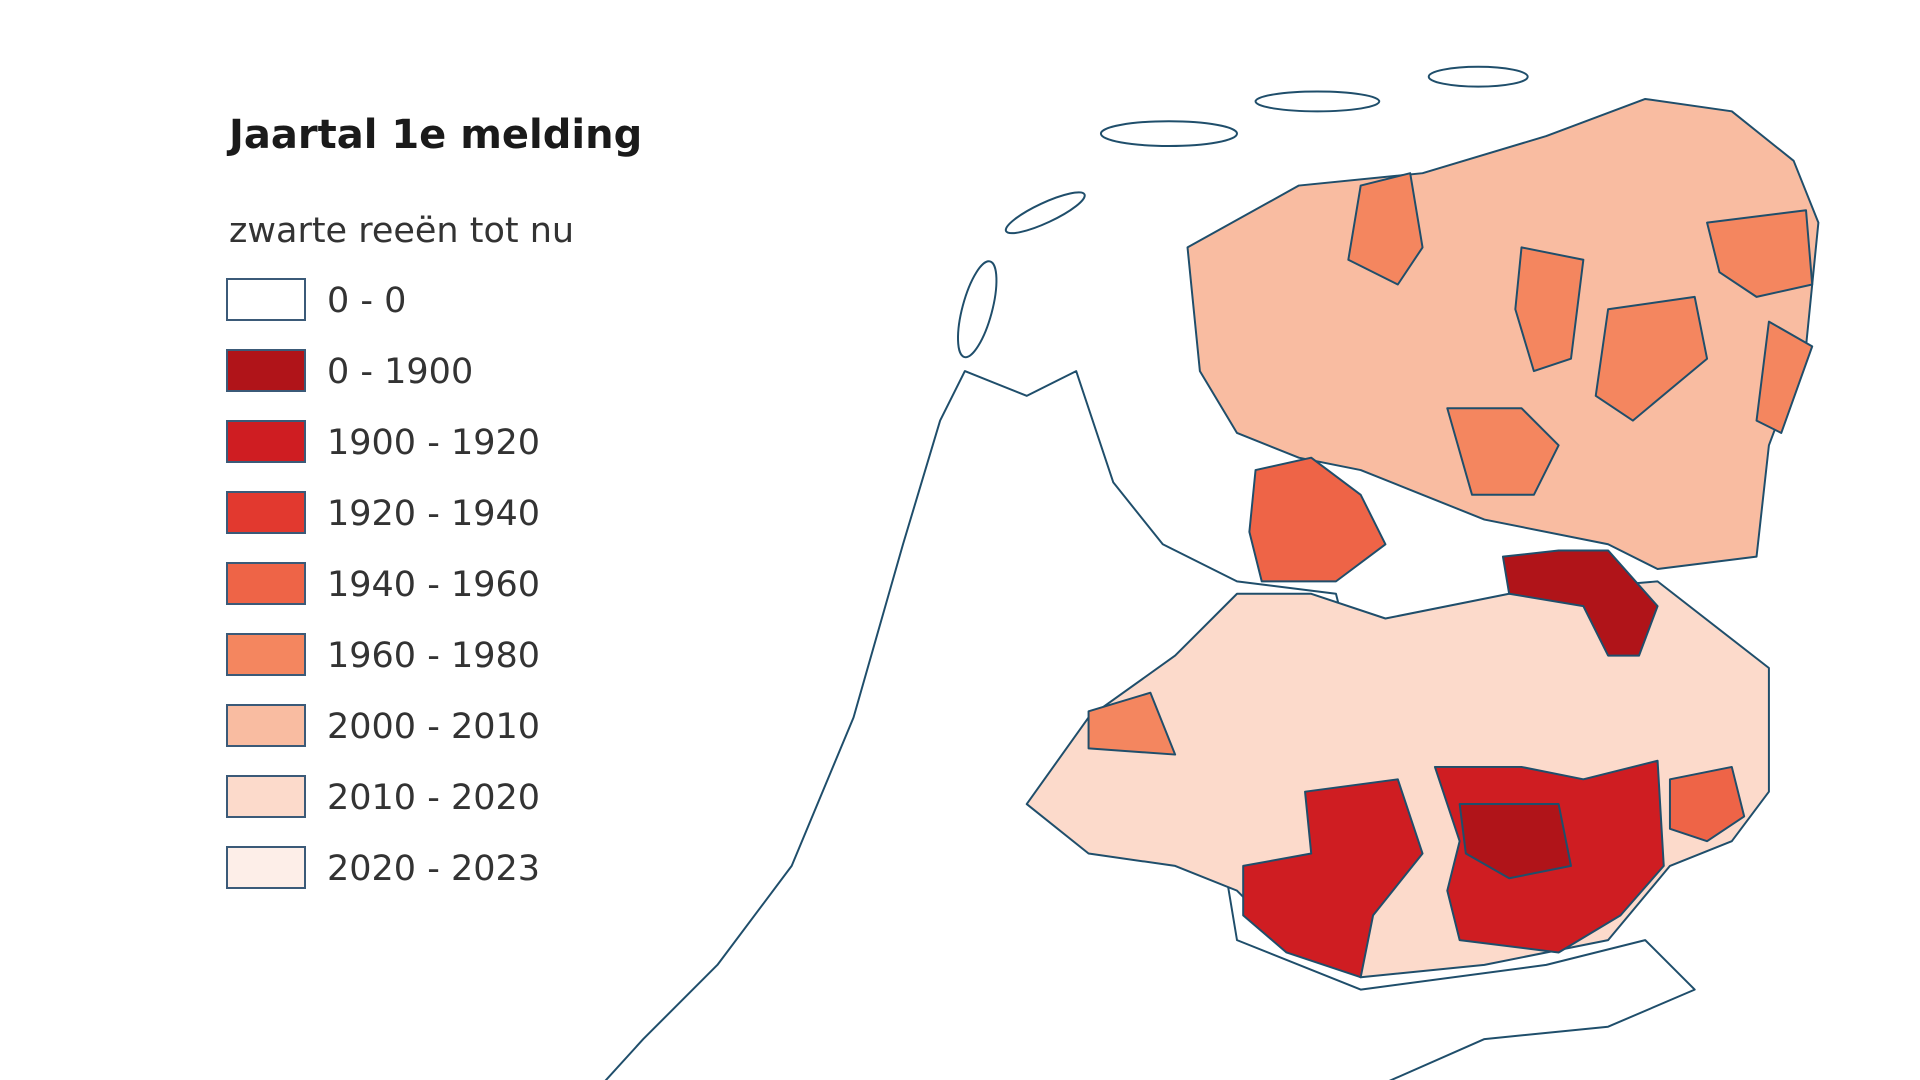 The width and height of the screenshot is (1920, 1080). What do you see at coordinates (433, 727) in the screenshot?
I see `legend-label: 2000 - 2010` at bounding box center [433, 727].